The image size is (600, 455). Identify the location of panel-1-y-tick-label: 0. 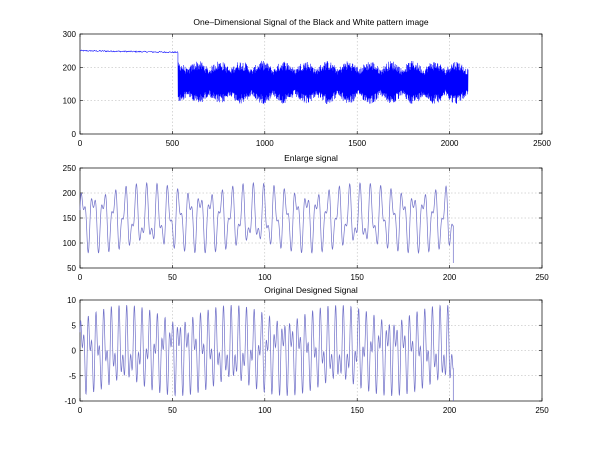
(74, 134).